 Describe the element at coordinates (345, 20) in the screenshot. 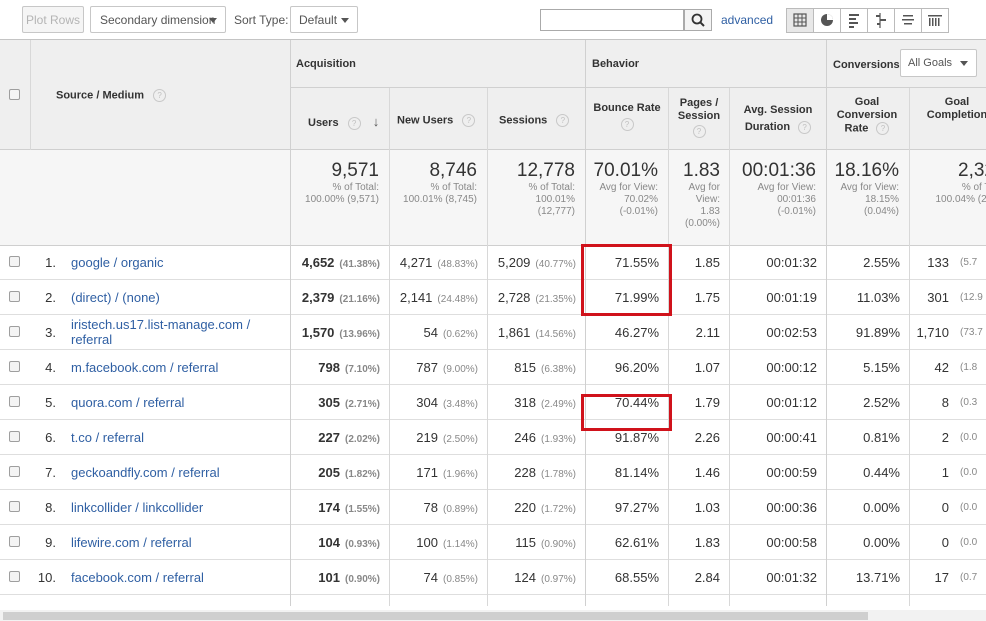

I see `chevron-down-icon` at that location.